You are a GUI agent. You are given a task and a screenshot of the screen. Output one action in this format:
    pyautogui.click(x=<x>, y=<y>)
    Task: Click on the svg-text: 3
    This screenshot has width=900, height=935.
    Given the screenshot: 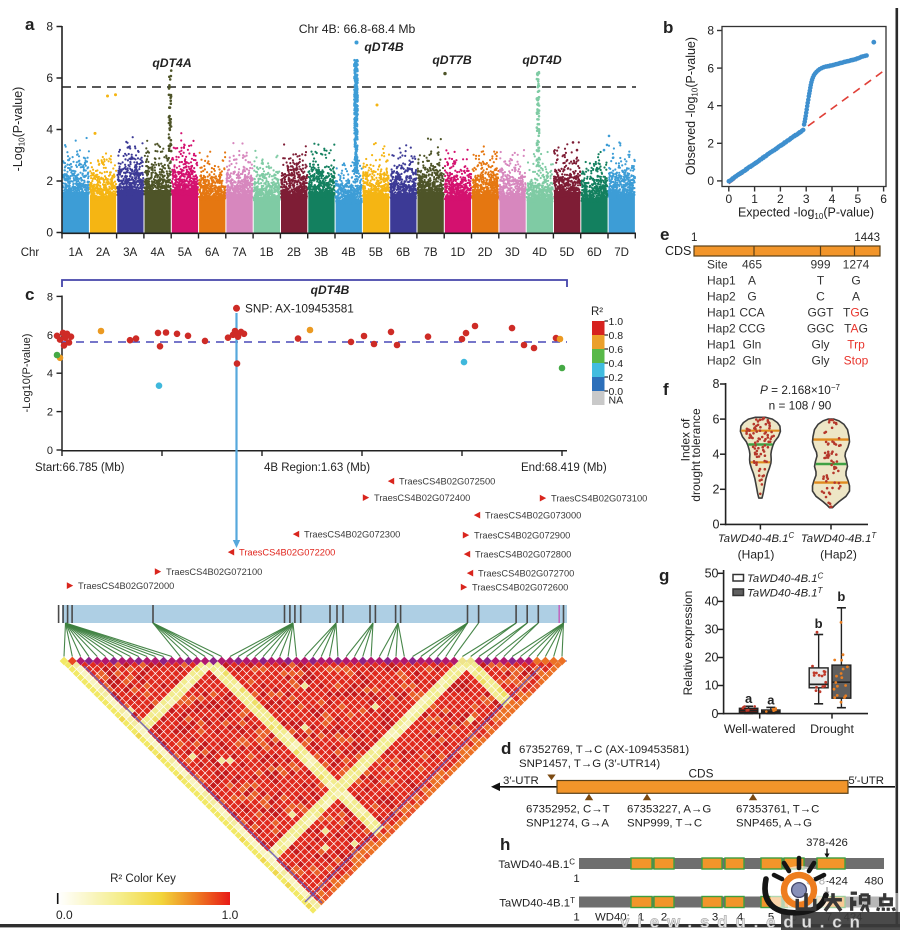 What is the action you would take?
    pyautogui.click(x=806, y=199)
    